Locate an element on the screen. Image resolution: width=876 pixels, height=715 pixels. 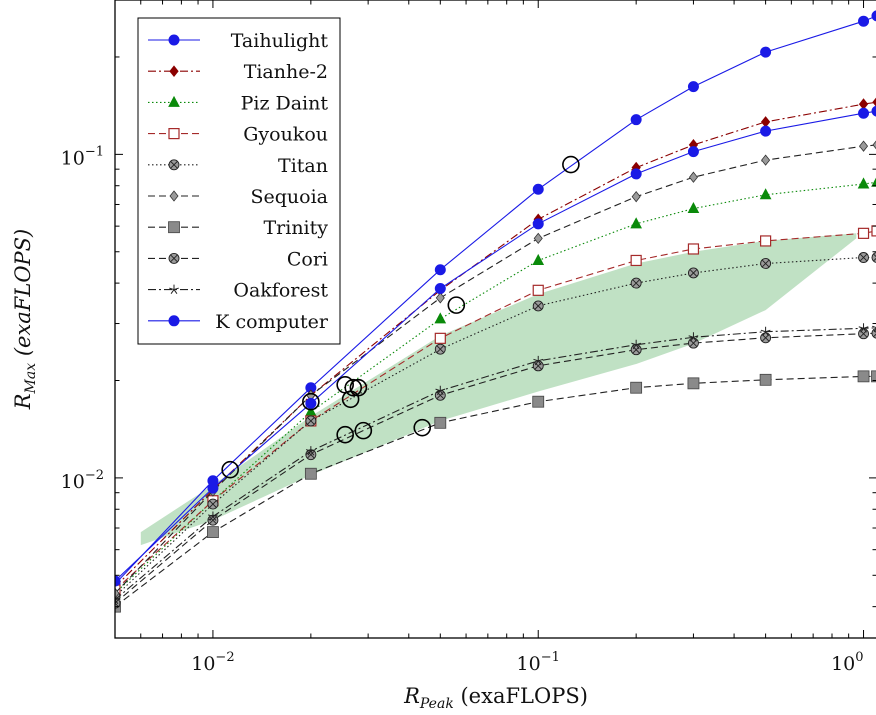
legend-label-sequoia: Sequoia is located at coordinates (289, 197).